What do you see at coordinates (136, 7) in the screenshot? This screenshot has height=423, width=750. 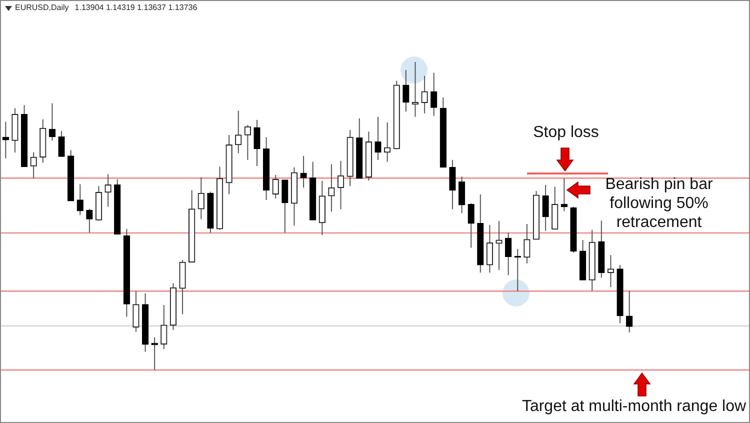 I see `chart-subtitle: 1.13904 1.14319 1.13637 1.13736` at bounding box center [136, 7].